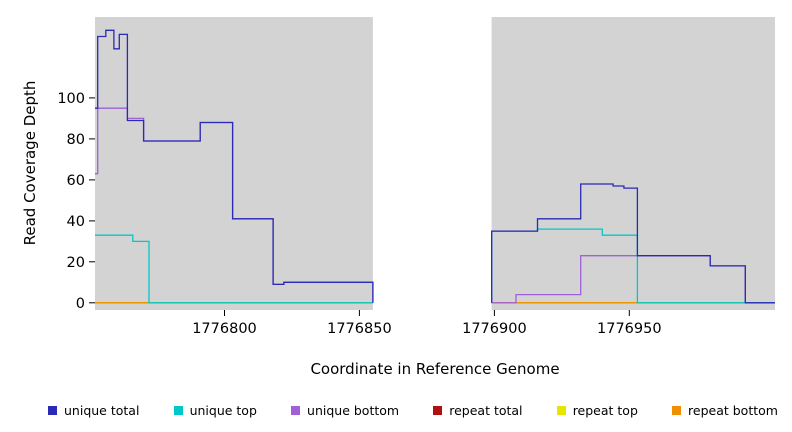  I want to click on legend-swatch-unique-bottom, so click(296, 410).